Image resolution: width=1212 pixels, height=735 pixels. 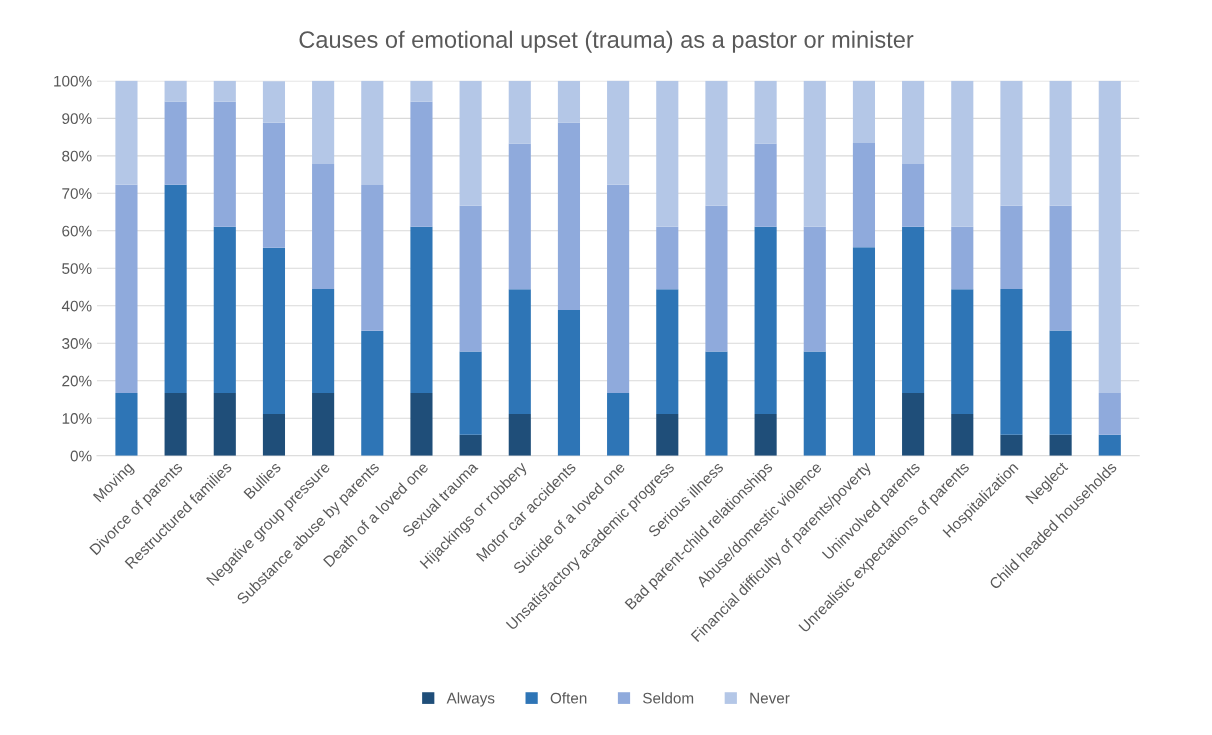 I want to click on y-tick-label: 10%, so click(x=77, y=418).